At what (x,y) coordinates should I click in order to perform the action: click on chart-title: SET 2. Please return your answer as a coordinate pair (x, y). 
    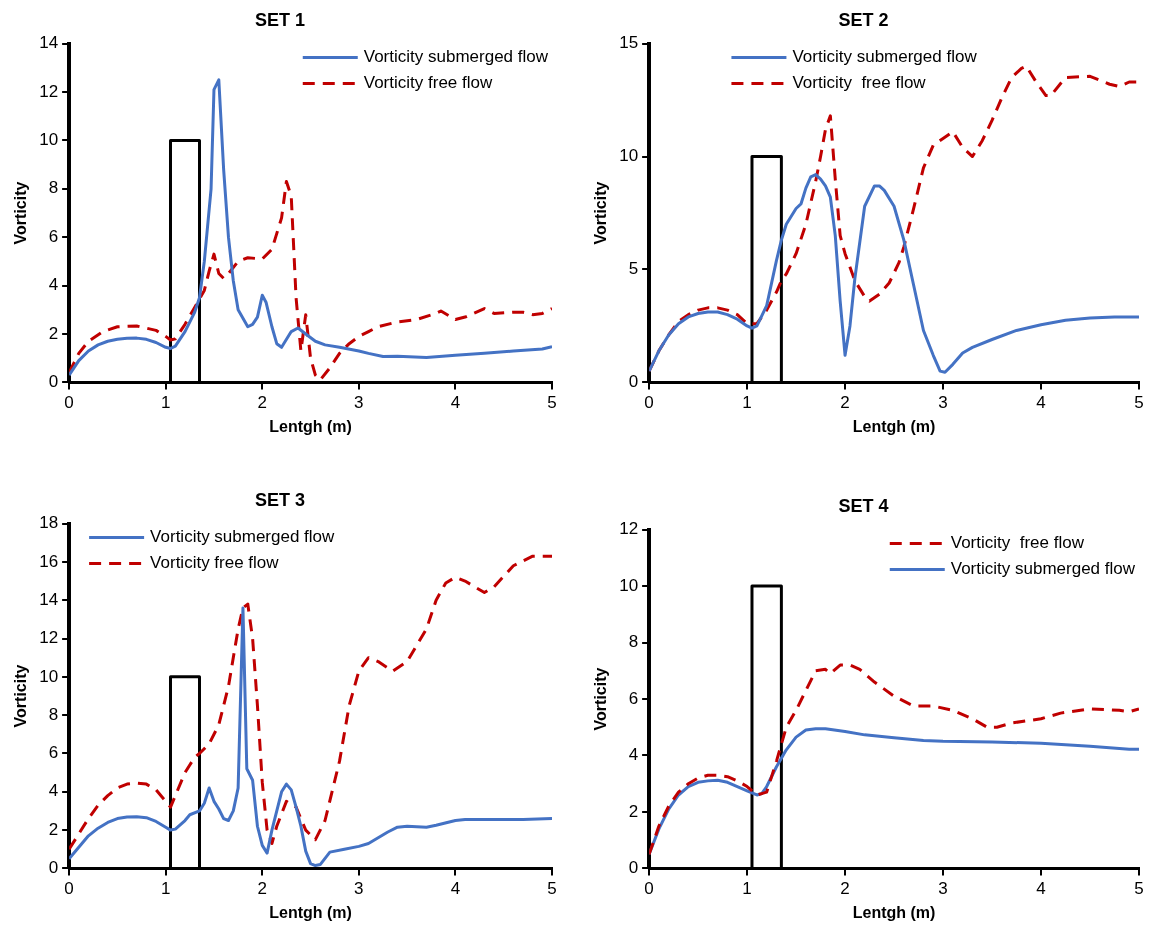
    Looking at the image, I should click on (863, 19).